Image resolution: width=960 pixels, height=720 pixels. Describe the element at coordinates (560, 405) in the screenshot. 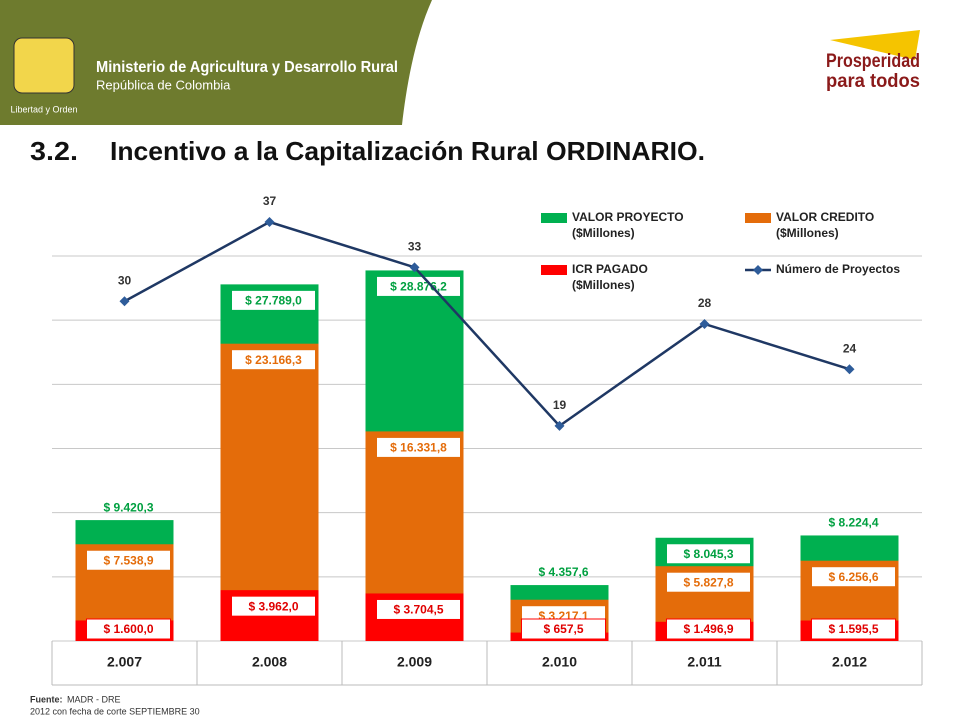

I see `line-label: 19` at that location.